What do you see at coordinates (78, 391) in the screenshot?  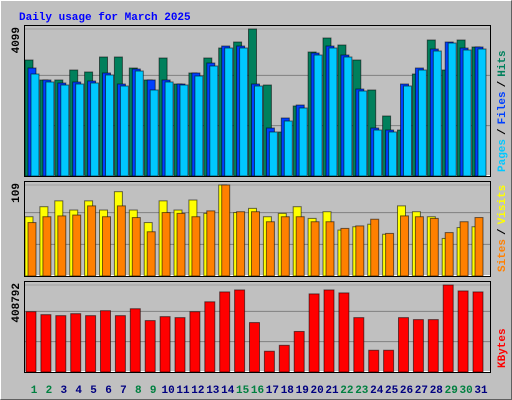 I see `x-tick-label: 4` at bounding box center [78, 391].